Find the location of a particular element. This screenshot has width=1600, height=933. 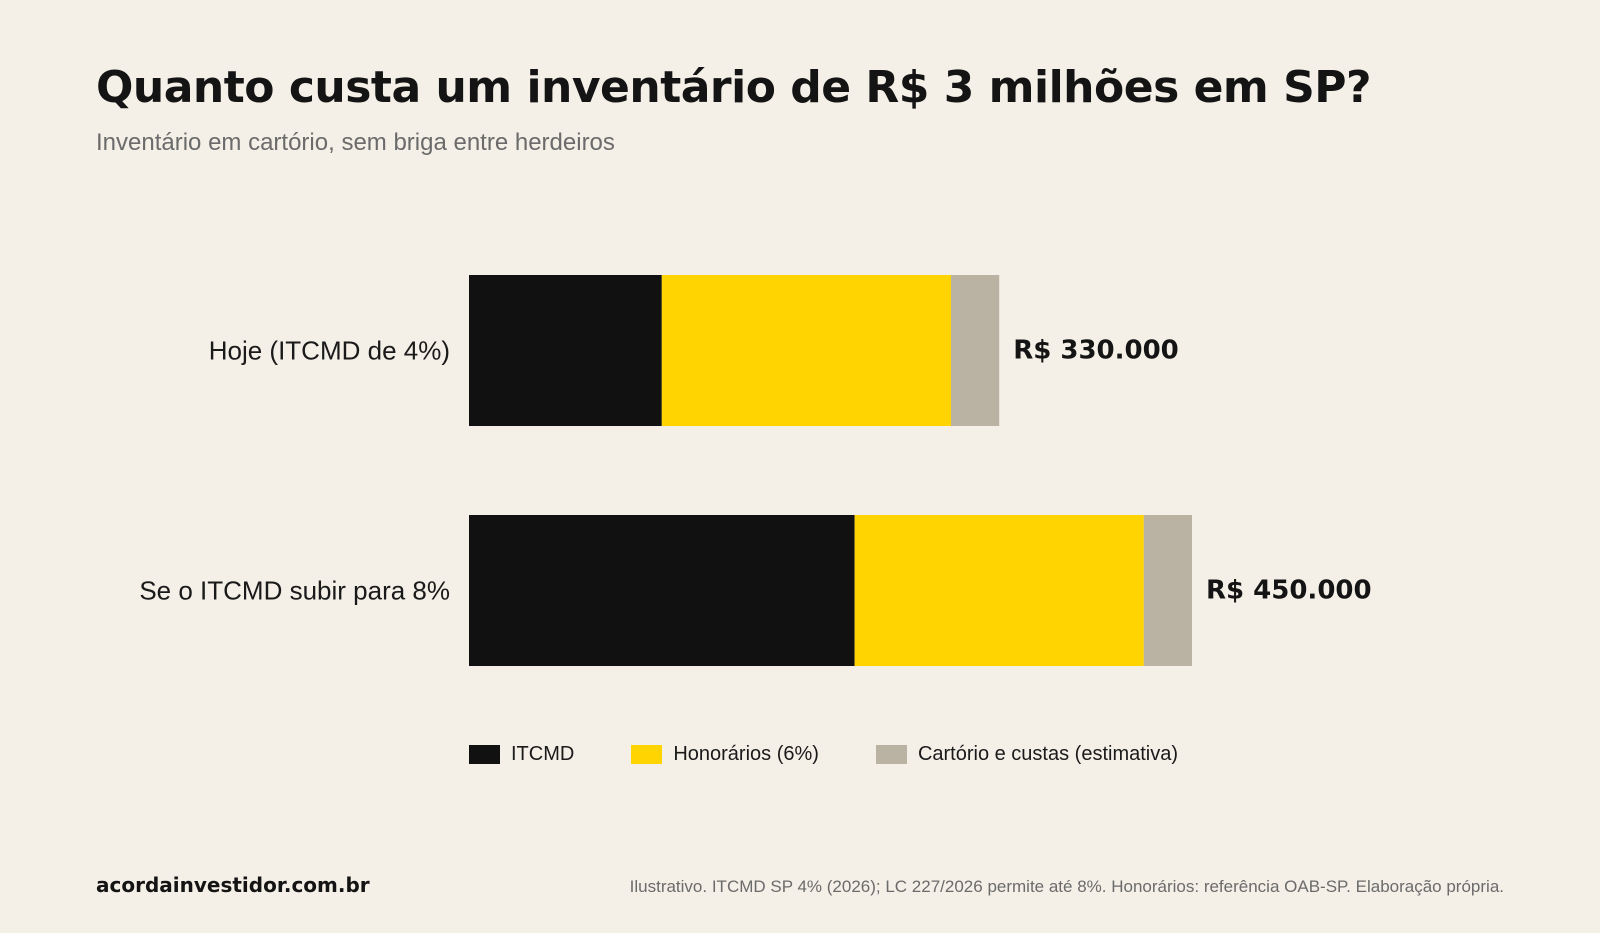

bar-total-label-1: R$ 450.000 is located at coordinates (1289, 591).